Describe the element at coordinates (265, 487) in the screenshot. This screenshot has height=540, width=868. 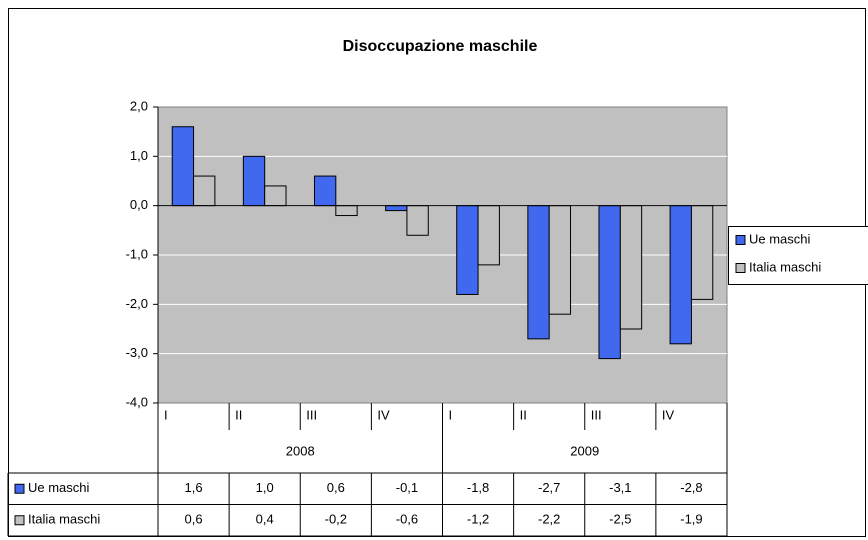
I see `table-value: 1,0` at that location.